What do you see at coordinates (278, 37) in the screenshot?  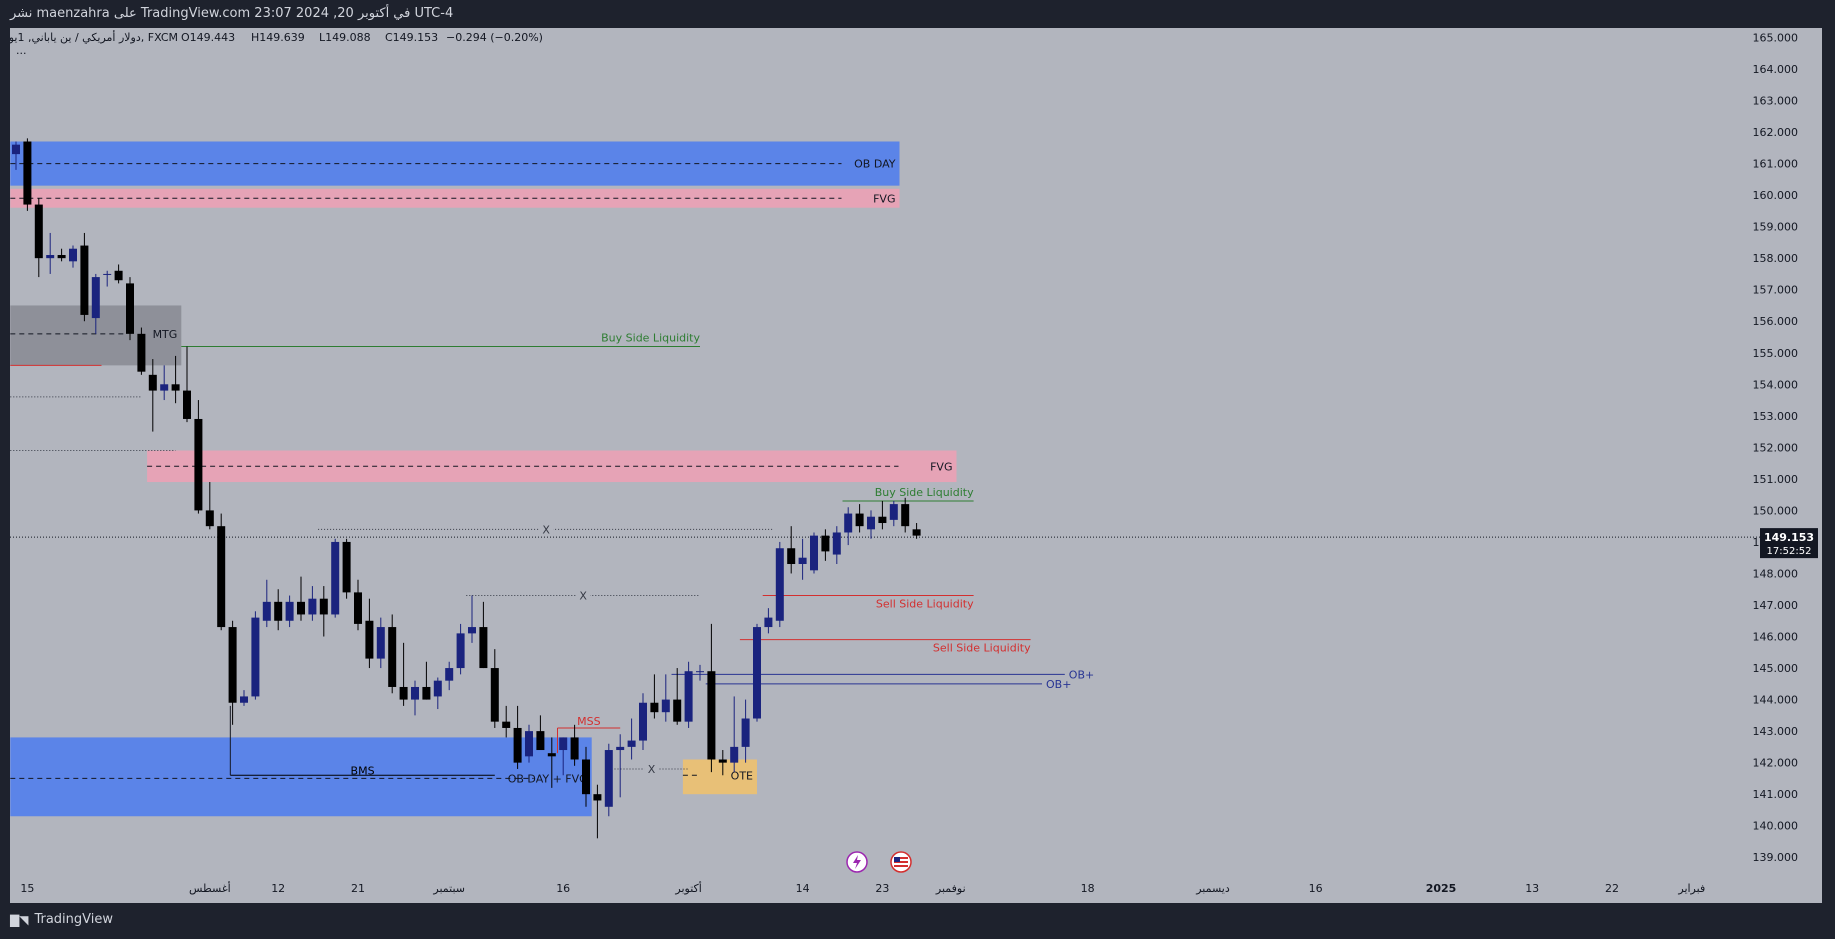 I see `legend-high: H149.639` at bounding box center [278, 37].